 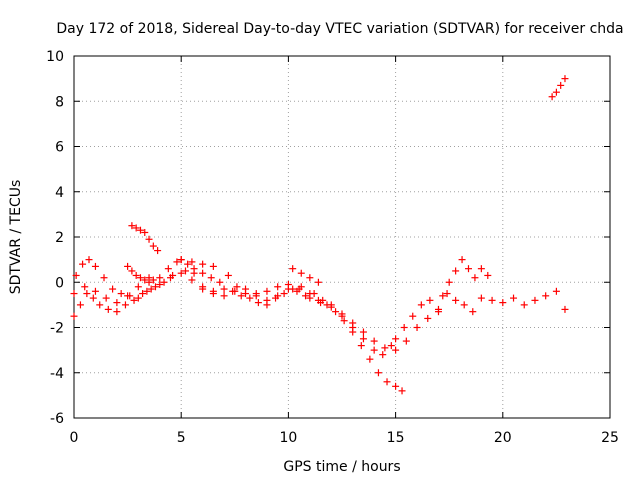 What do you see at coordinates (503, 438) in the screenshot?
I see `x-tick-label: 20` at bounding box center [503, 438].